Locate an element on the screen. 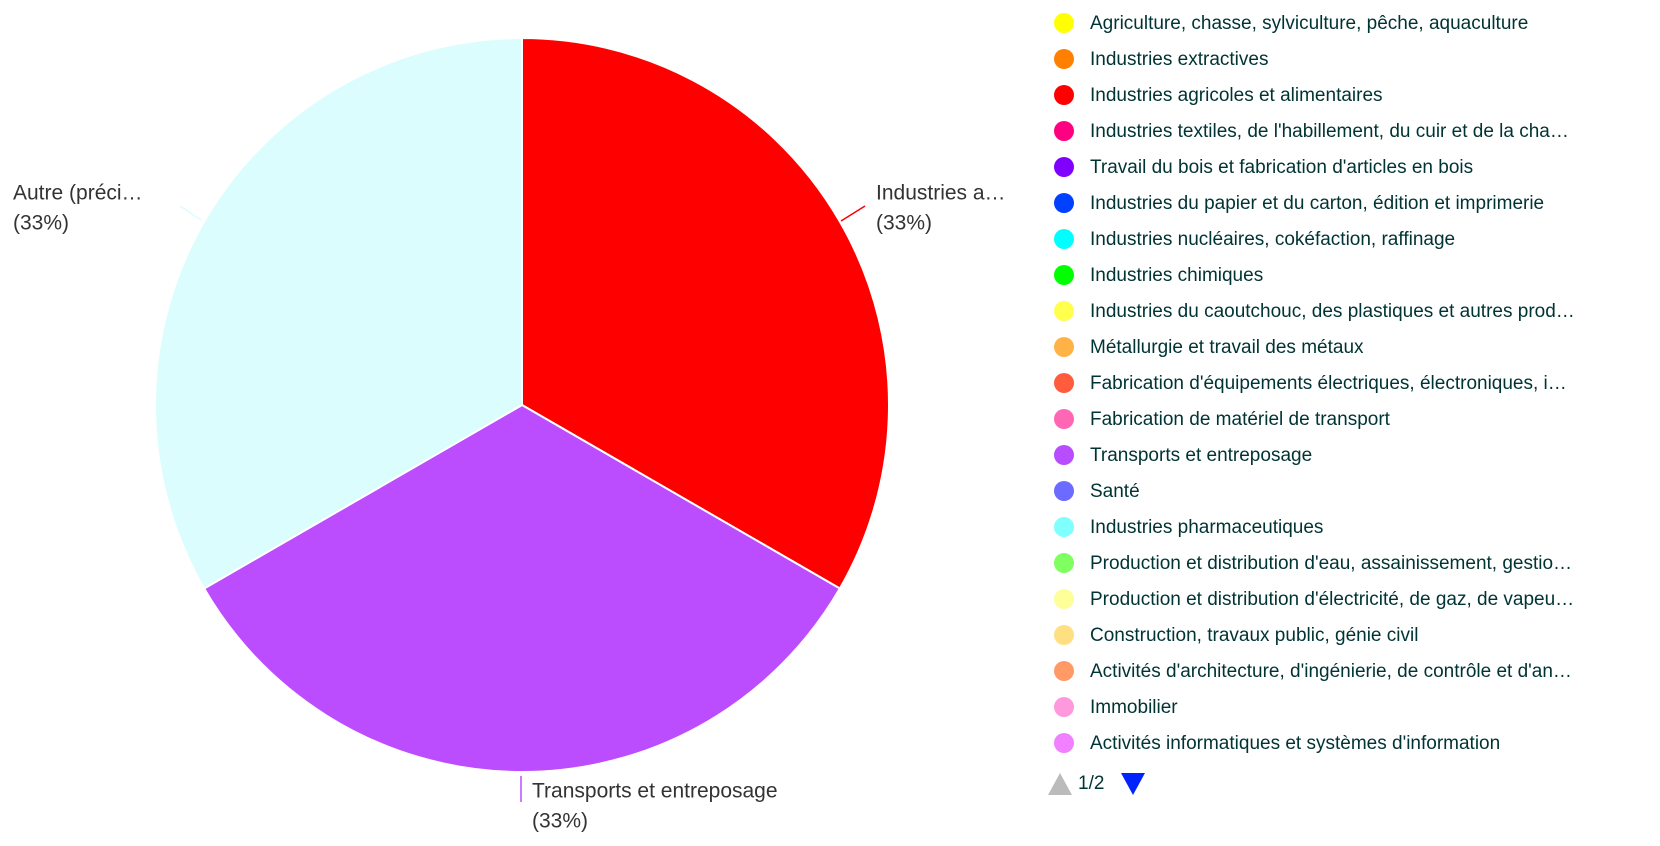 This screenshot has width=1660, height=846. legend-label: Transports et entreposage is located at coordinates (1201, 455).